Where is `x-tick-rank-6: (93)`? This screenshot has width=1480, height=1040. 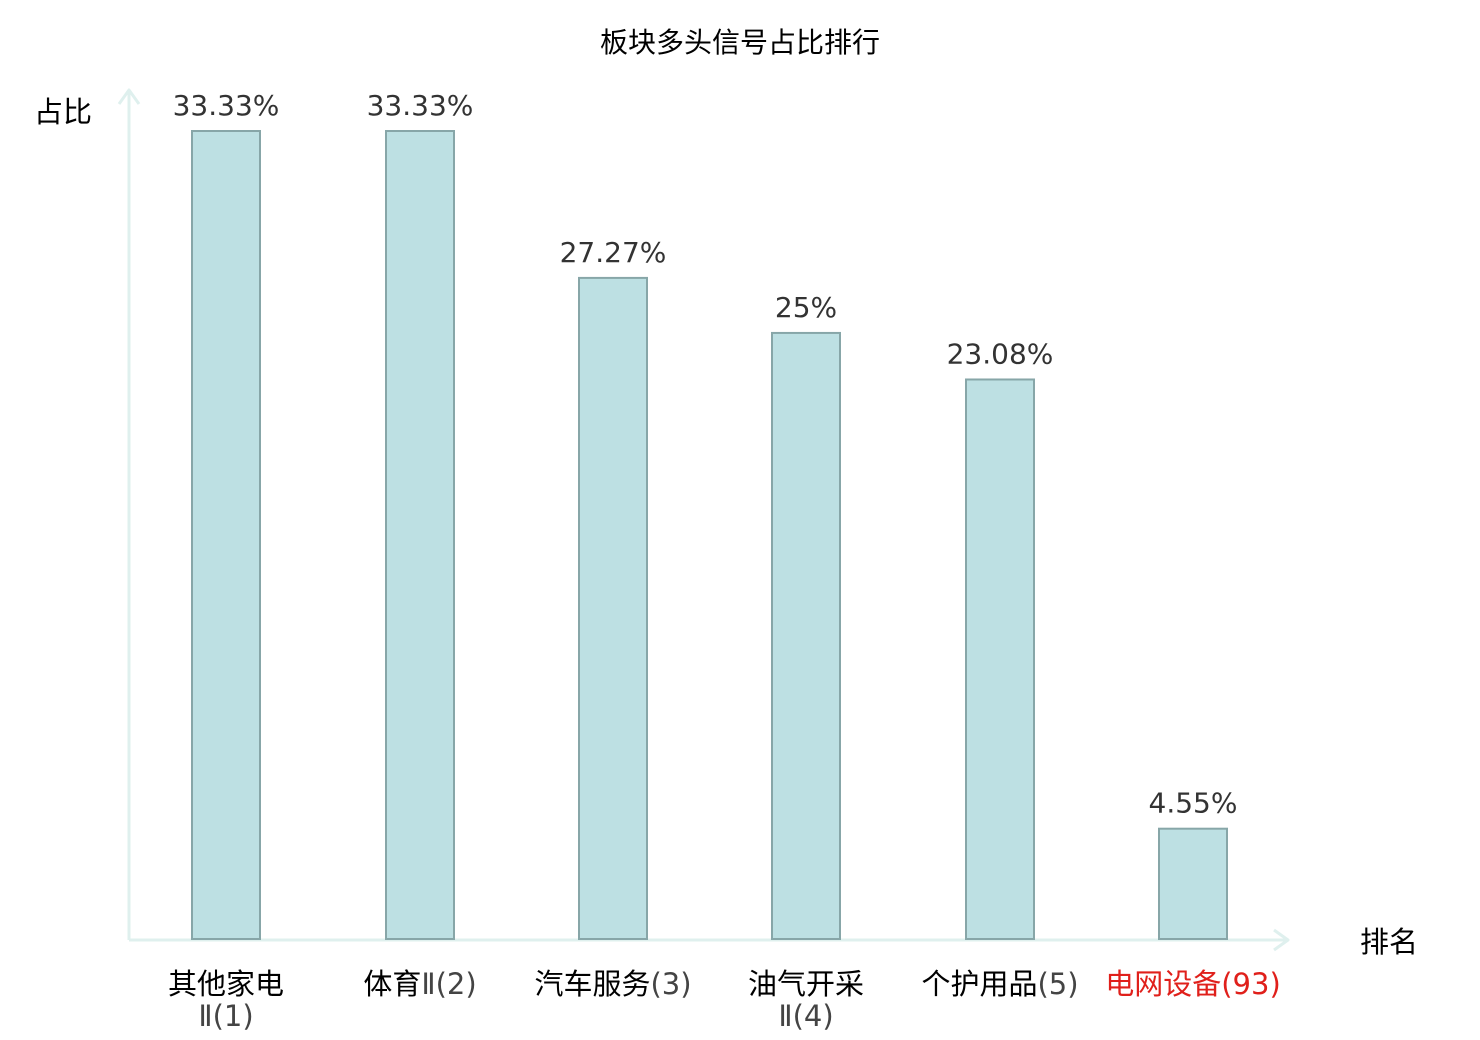 x-tick-rank-6: (93) is located at coordinates (1251, 984).